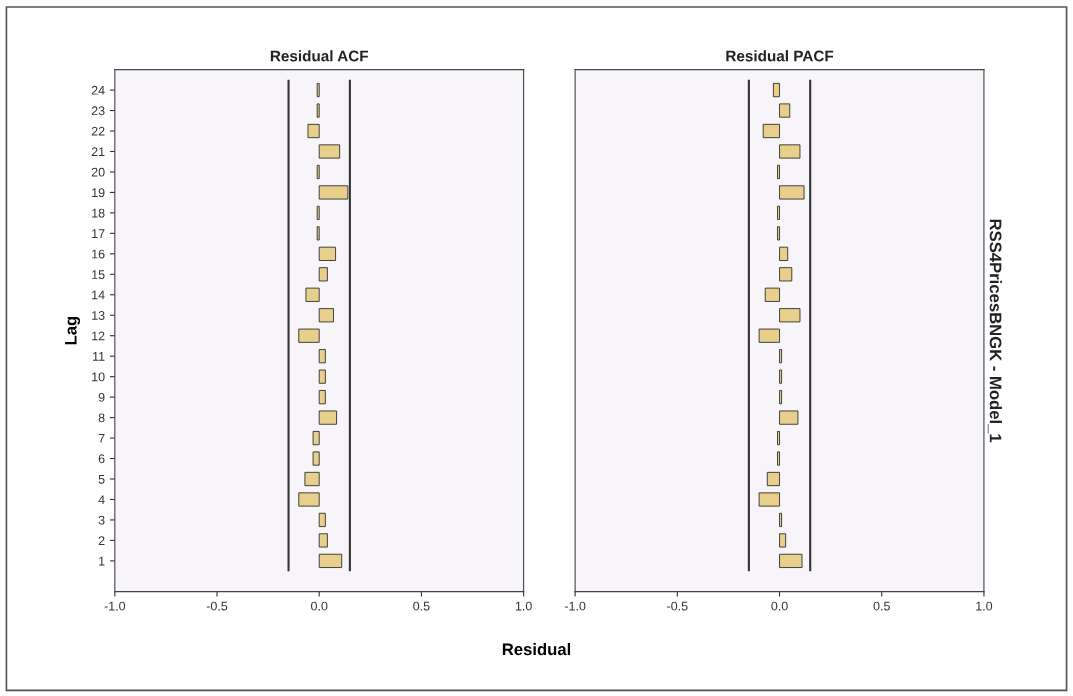 This screenshot has height=696, width=1073. What do you see at coordinates (98, 131) in the screenshot?
I see `y-tick-label: 22` at bounding box center [98, 131].